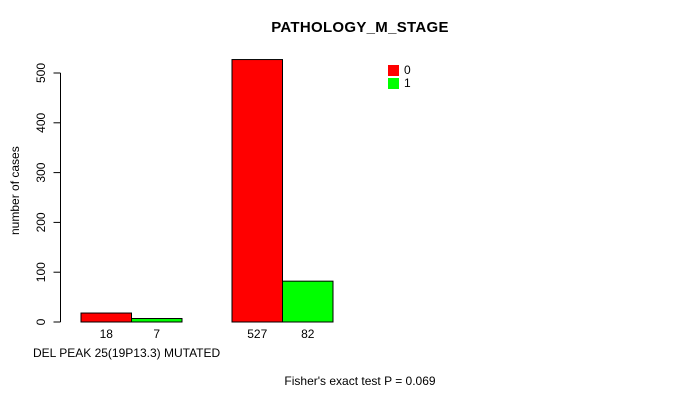 Image resolution: width=690 pixels, height=400 pixels. What do you see at coordinates (308, 334) in the screenshot?
I see `bar-value-label: 82` at bounding box center [308, 334].